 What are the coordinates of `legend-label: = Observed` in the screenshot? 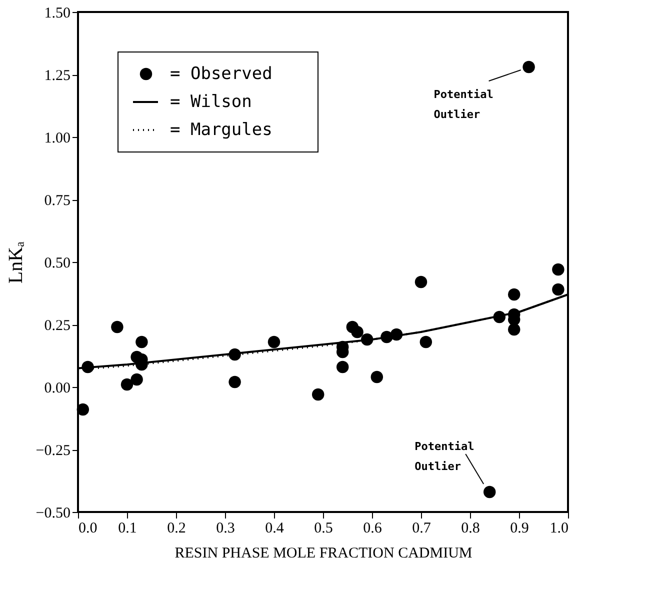 It's located at (221, 74).